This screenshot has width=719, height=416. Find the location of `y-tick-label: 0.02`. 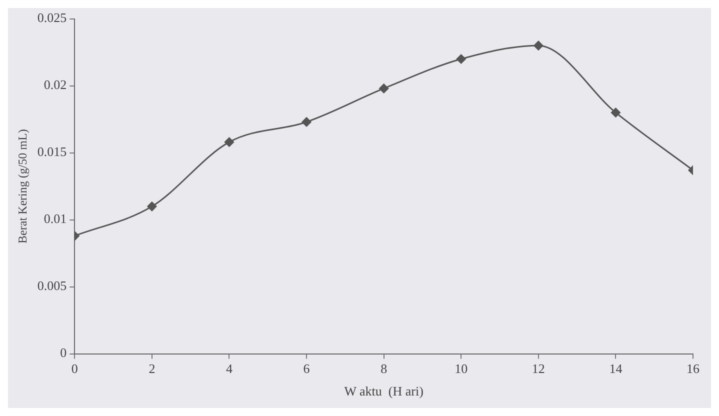

y-tick-label: 0.02 is located at coordinates (55, 84).